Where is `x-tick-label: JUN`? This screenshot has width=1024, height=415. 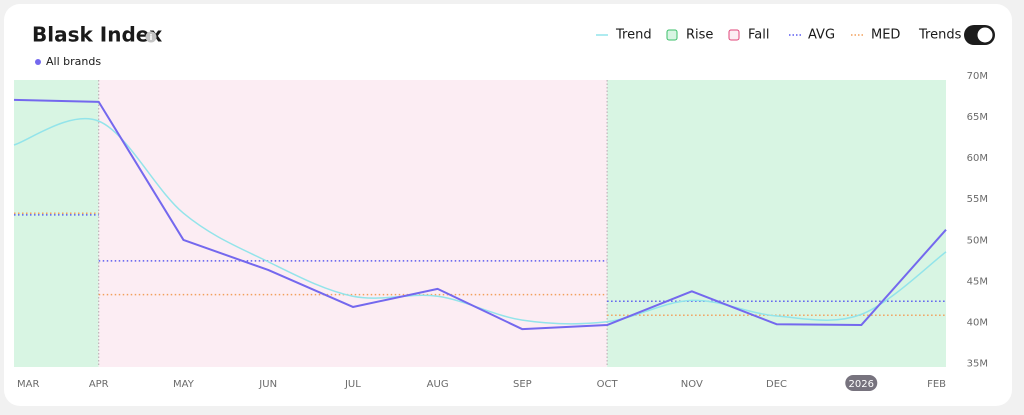 x-tick-label: JUN is located at coordinates (267, 384).